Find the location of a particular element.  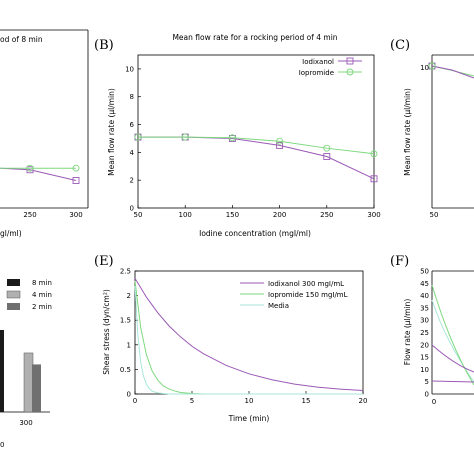

panel-a-plot is located at coordinates (40, 174).